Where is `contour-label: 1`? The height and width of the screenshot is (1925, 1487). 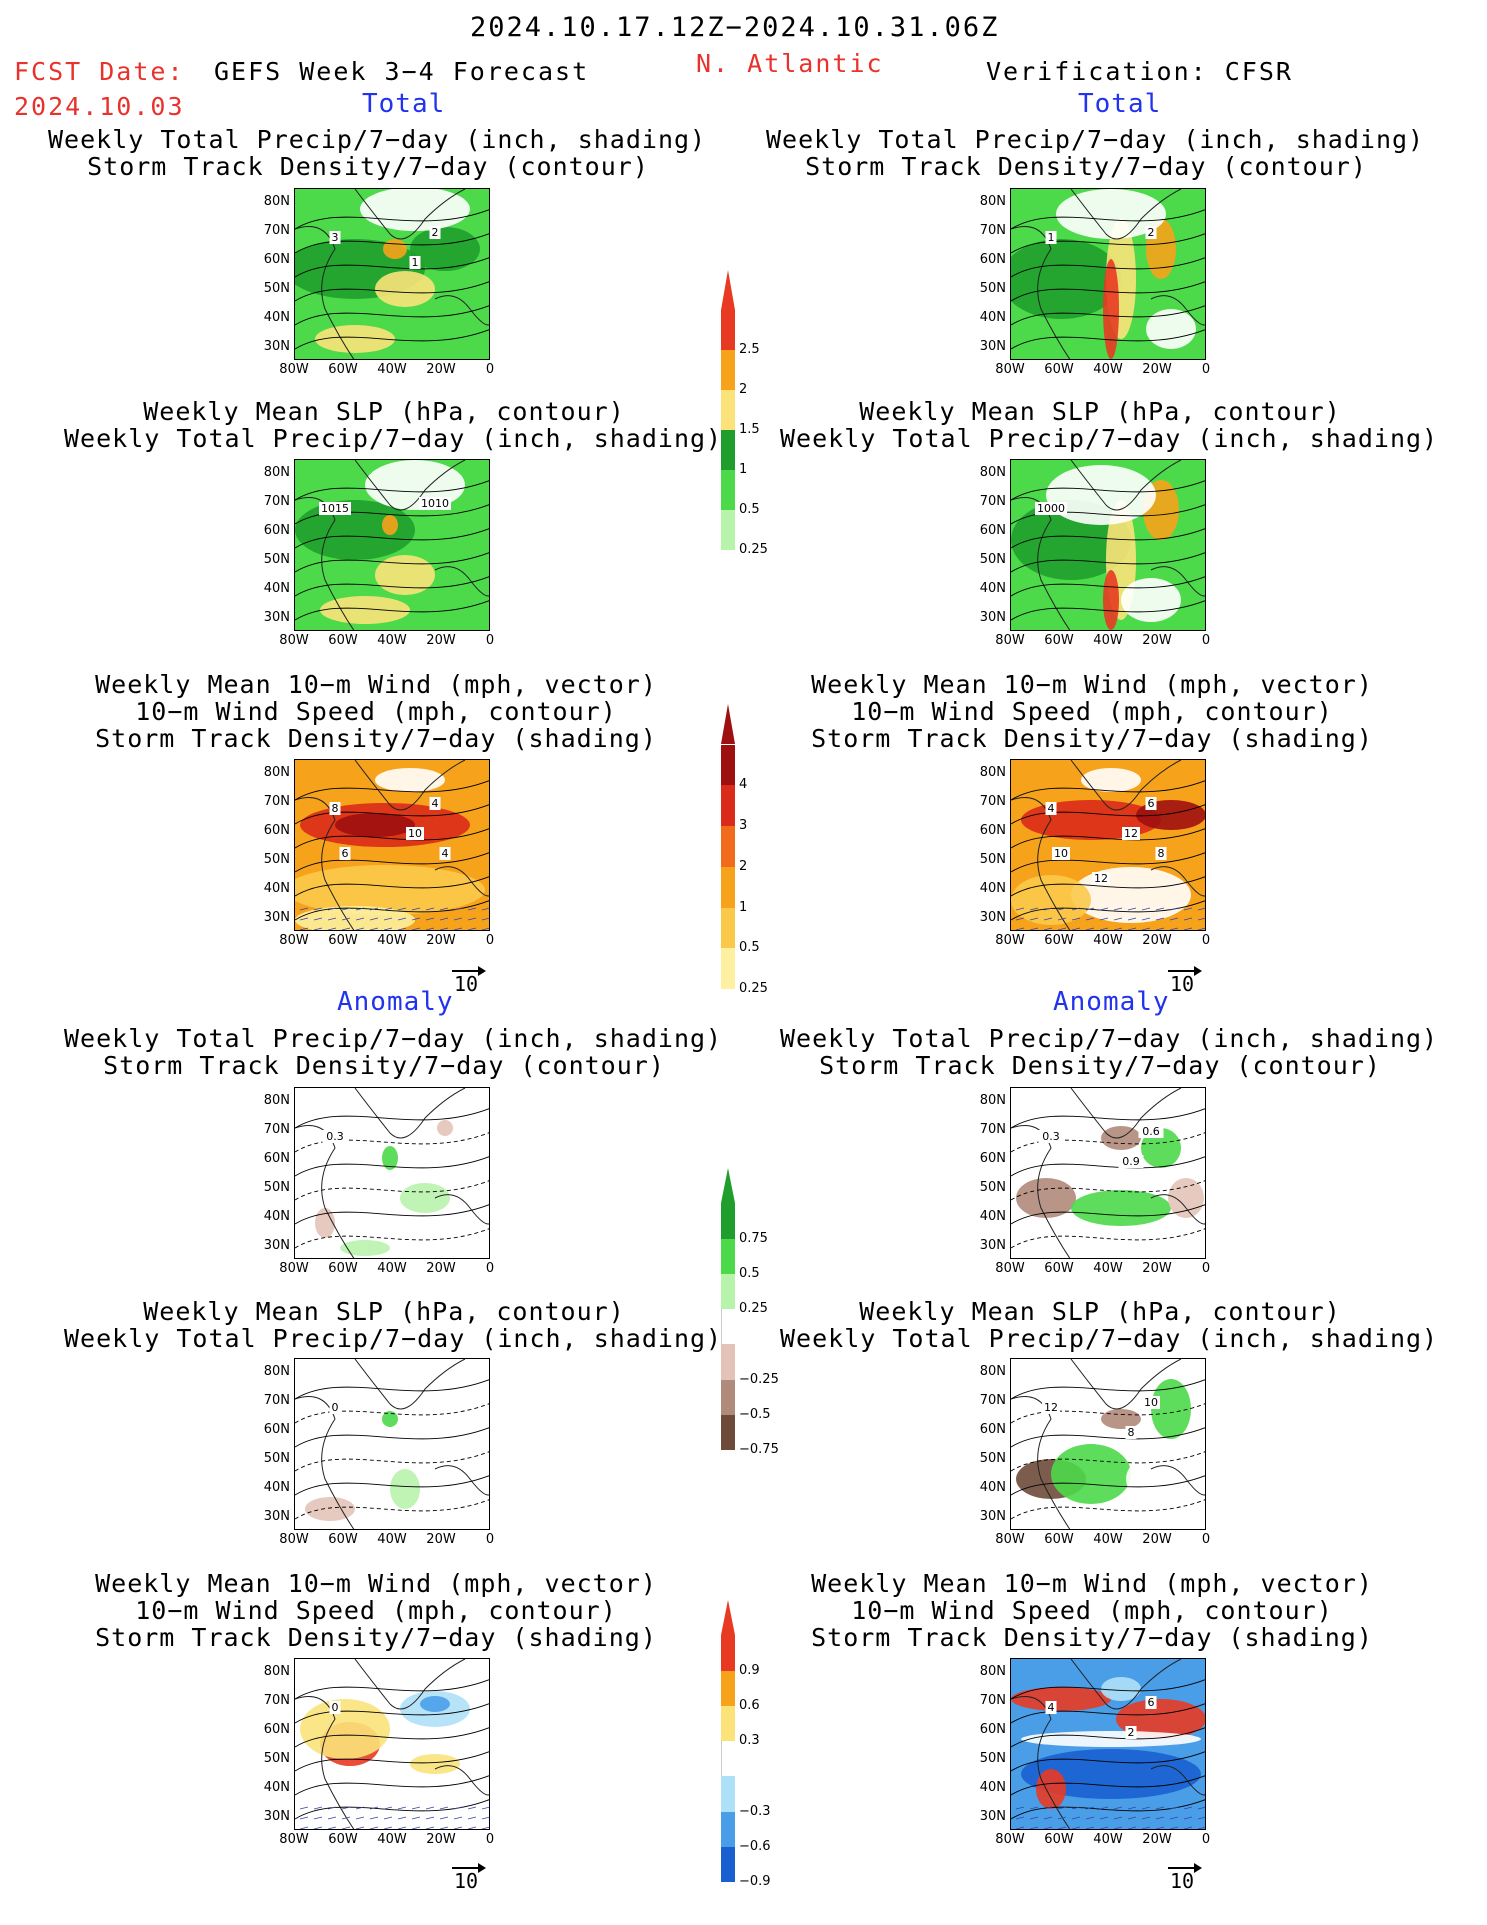
contour-label: 1 is located at coordinates (1051, 237).